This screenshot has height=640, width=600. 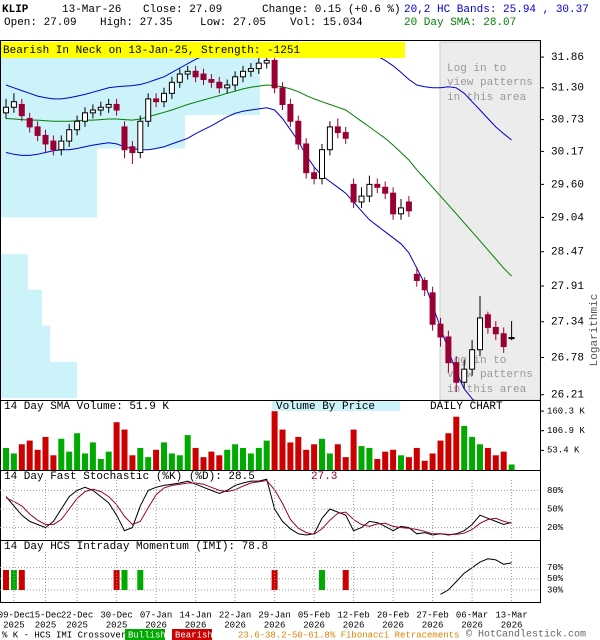 What do you see at coordinates (567, 396) in the screenshot?
I see `y-tick-label: 26.21` at bounding box center [567, 396].